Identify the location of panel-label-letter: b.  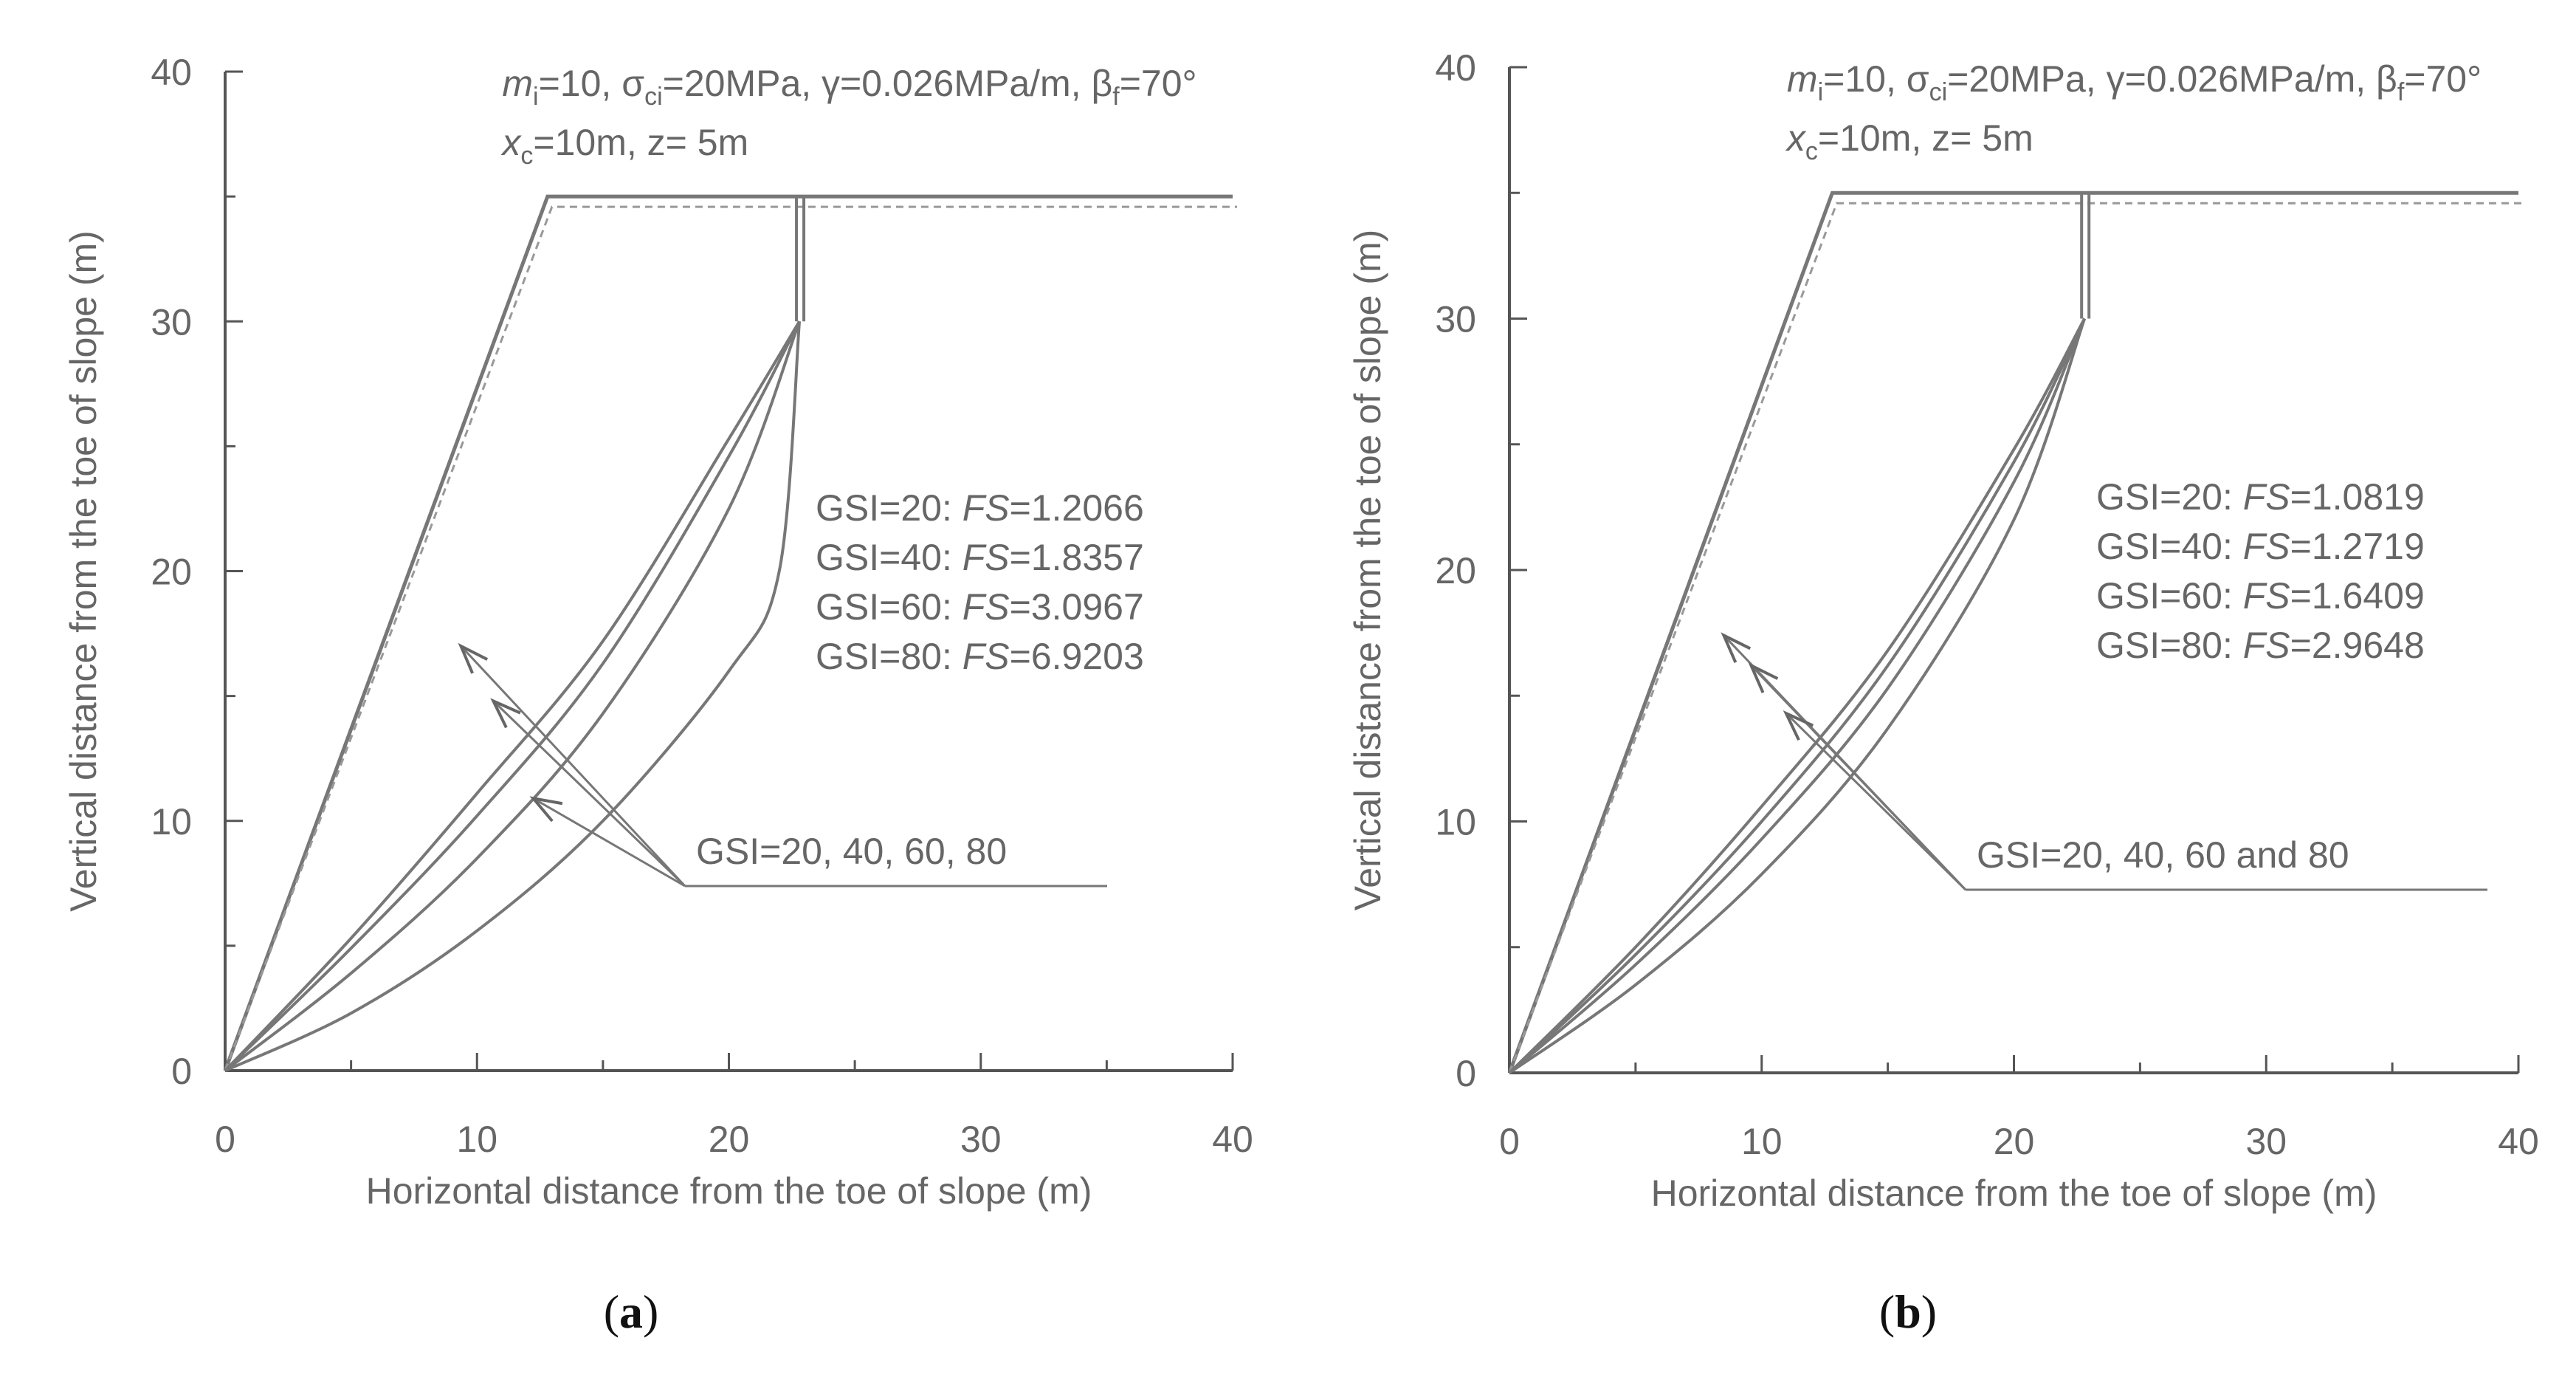
(1908, 1311).